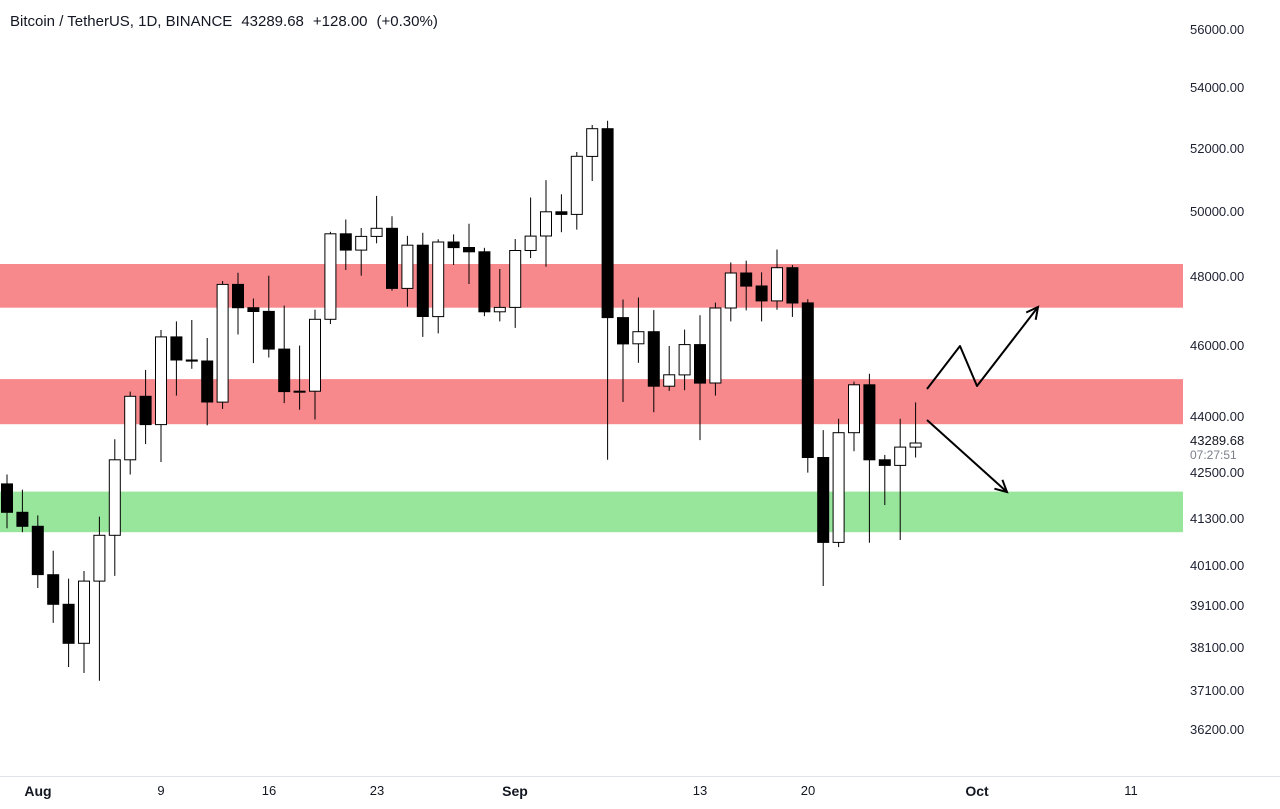 The height and width of the screenshot is (809, 1280). Describe the element at coordinates (591, 286) in the screenshot. I see `resistance-zone-upper` at that location.